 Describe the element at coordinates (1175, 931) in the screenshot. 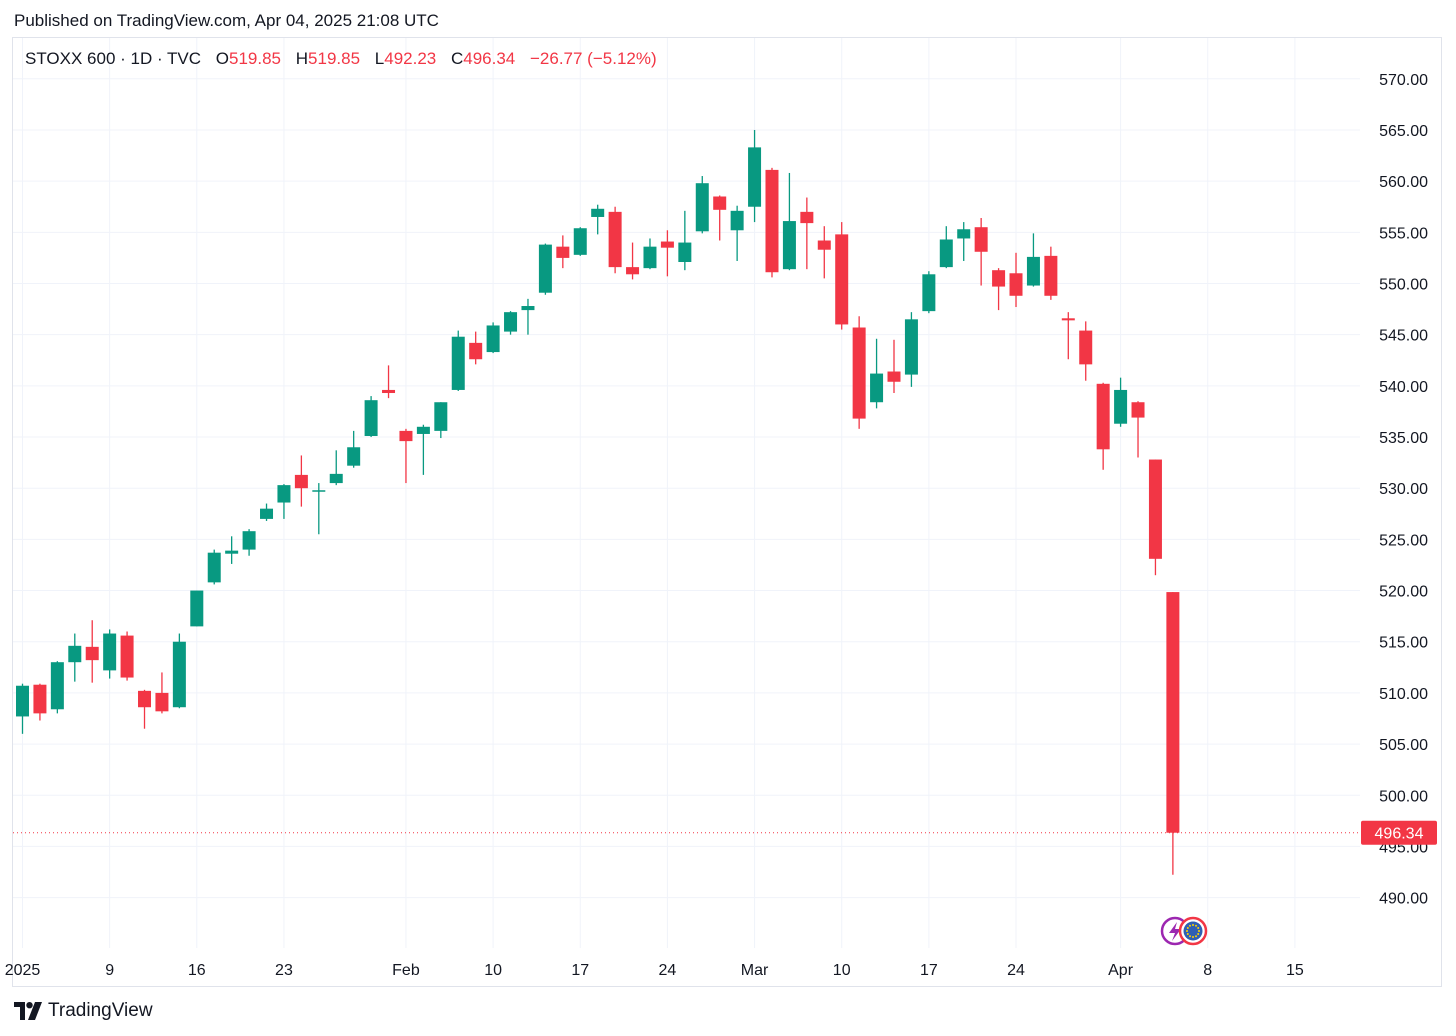

I see `lightning-glyph` at that location.